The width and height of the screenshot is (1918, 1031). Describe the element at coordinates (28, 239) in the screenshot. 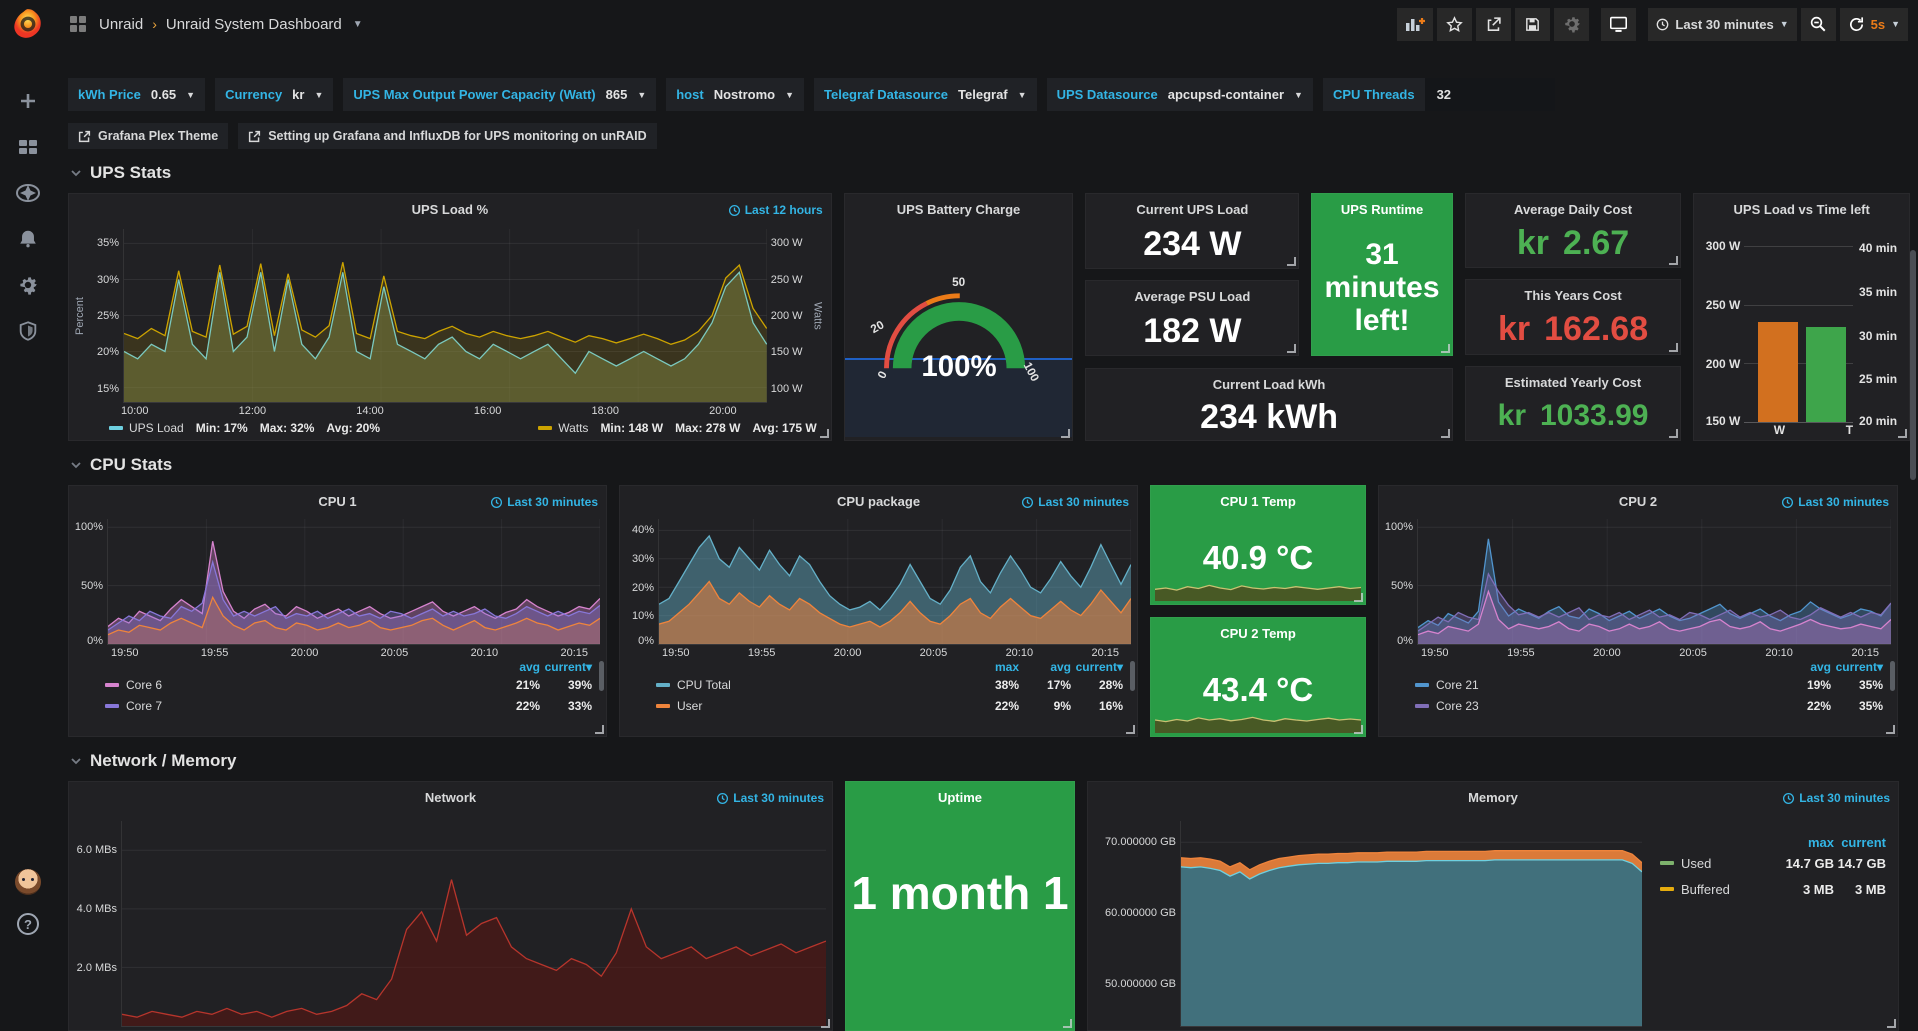

I see `alerting-icon` at that location.